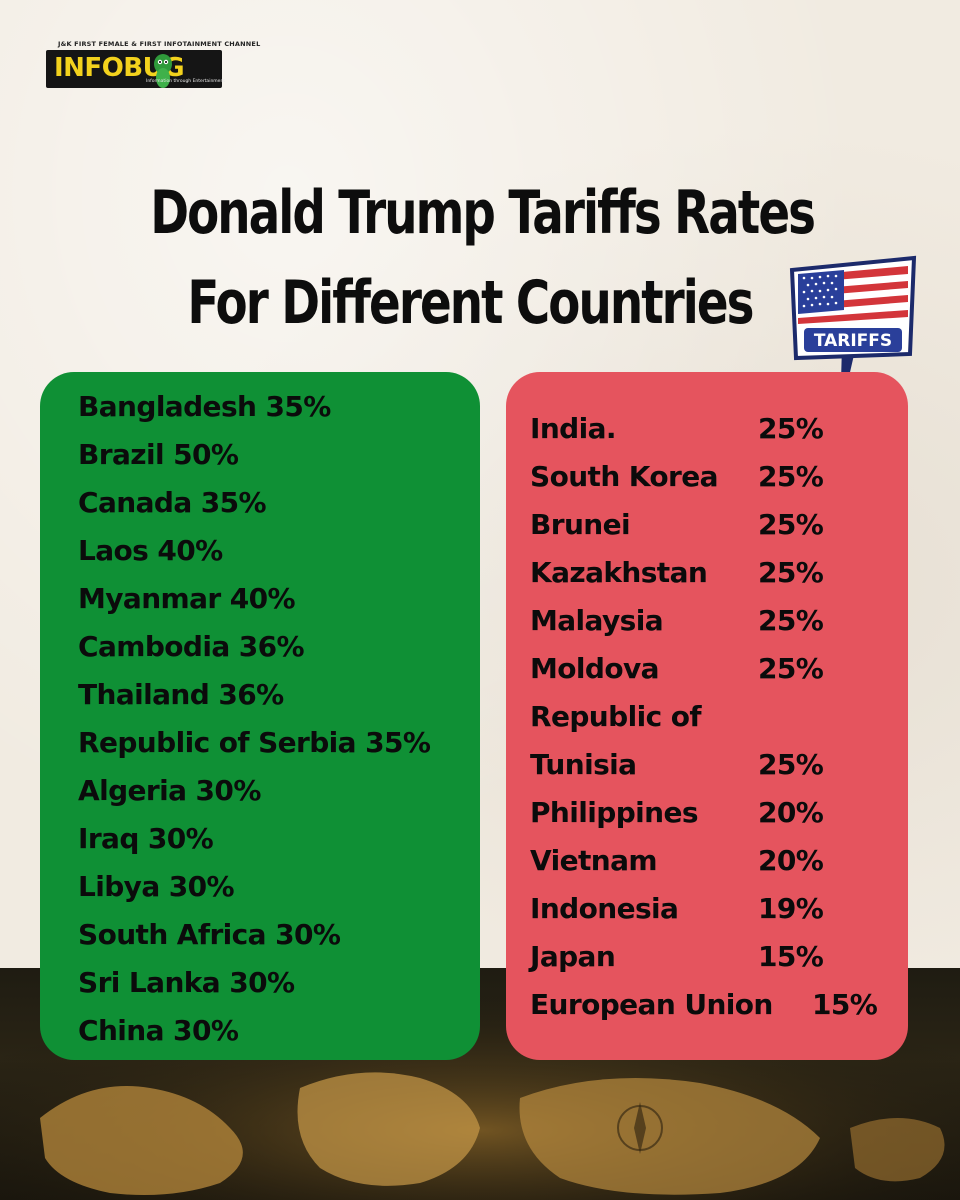  I want to click on list-item: Myanmar 40%, so click(187, 598).